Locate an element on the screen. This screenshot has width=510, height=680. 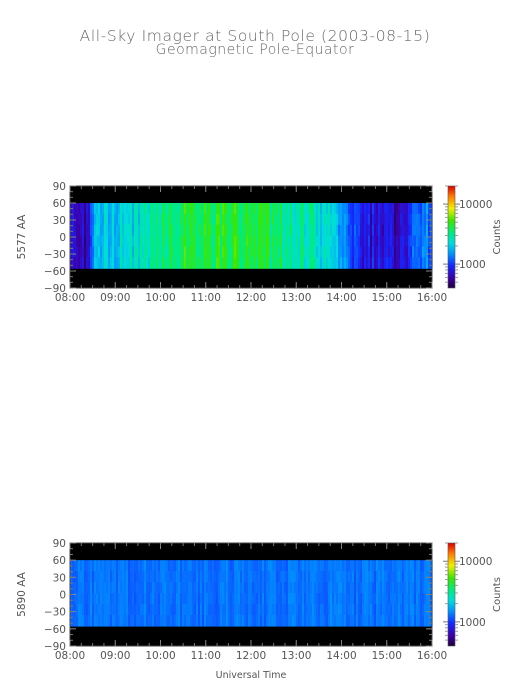
x-axis-label: Universal Time is located at coordinates (251, 675).